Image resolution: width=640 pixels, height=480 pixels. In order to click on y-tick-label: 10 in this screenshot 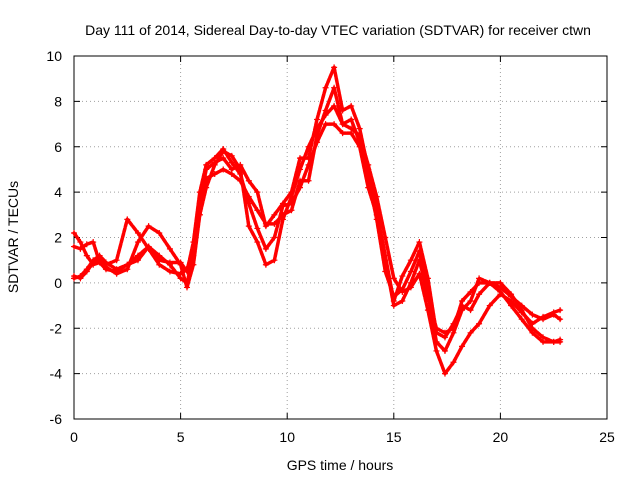, I will do `click(54, 56)`.